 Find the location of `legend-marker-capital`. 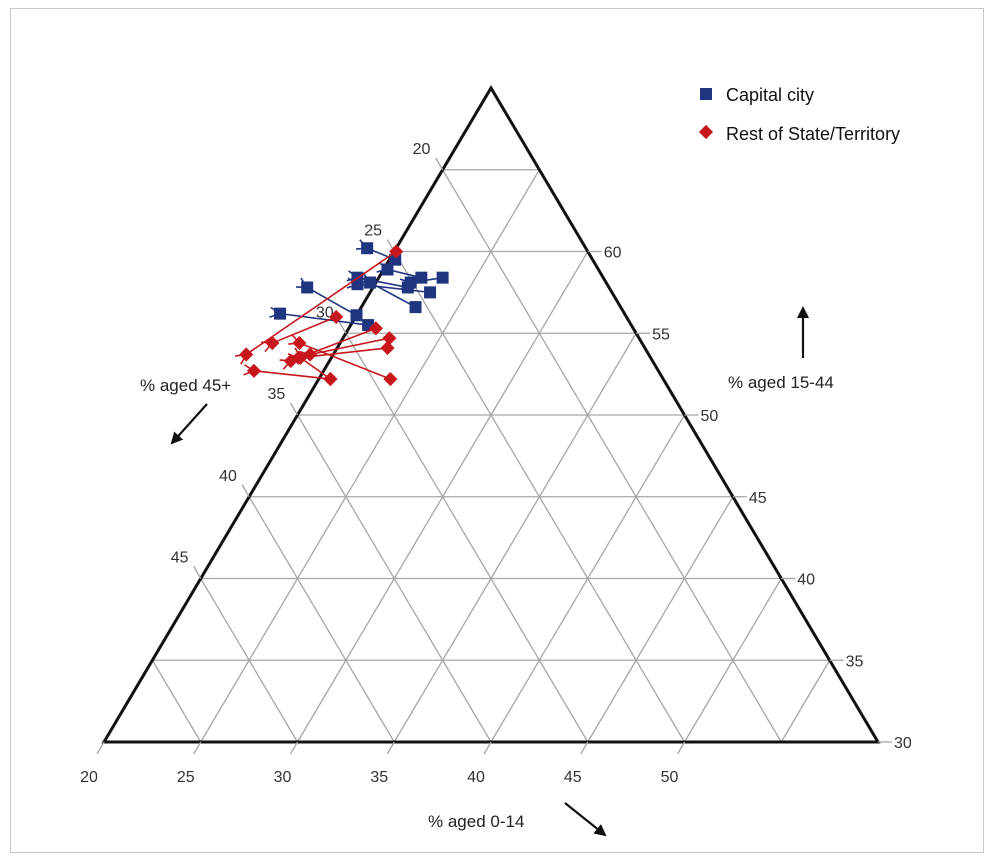

legend-marker-capital is located at coordinates (706, 94).